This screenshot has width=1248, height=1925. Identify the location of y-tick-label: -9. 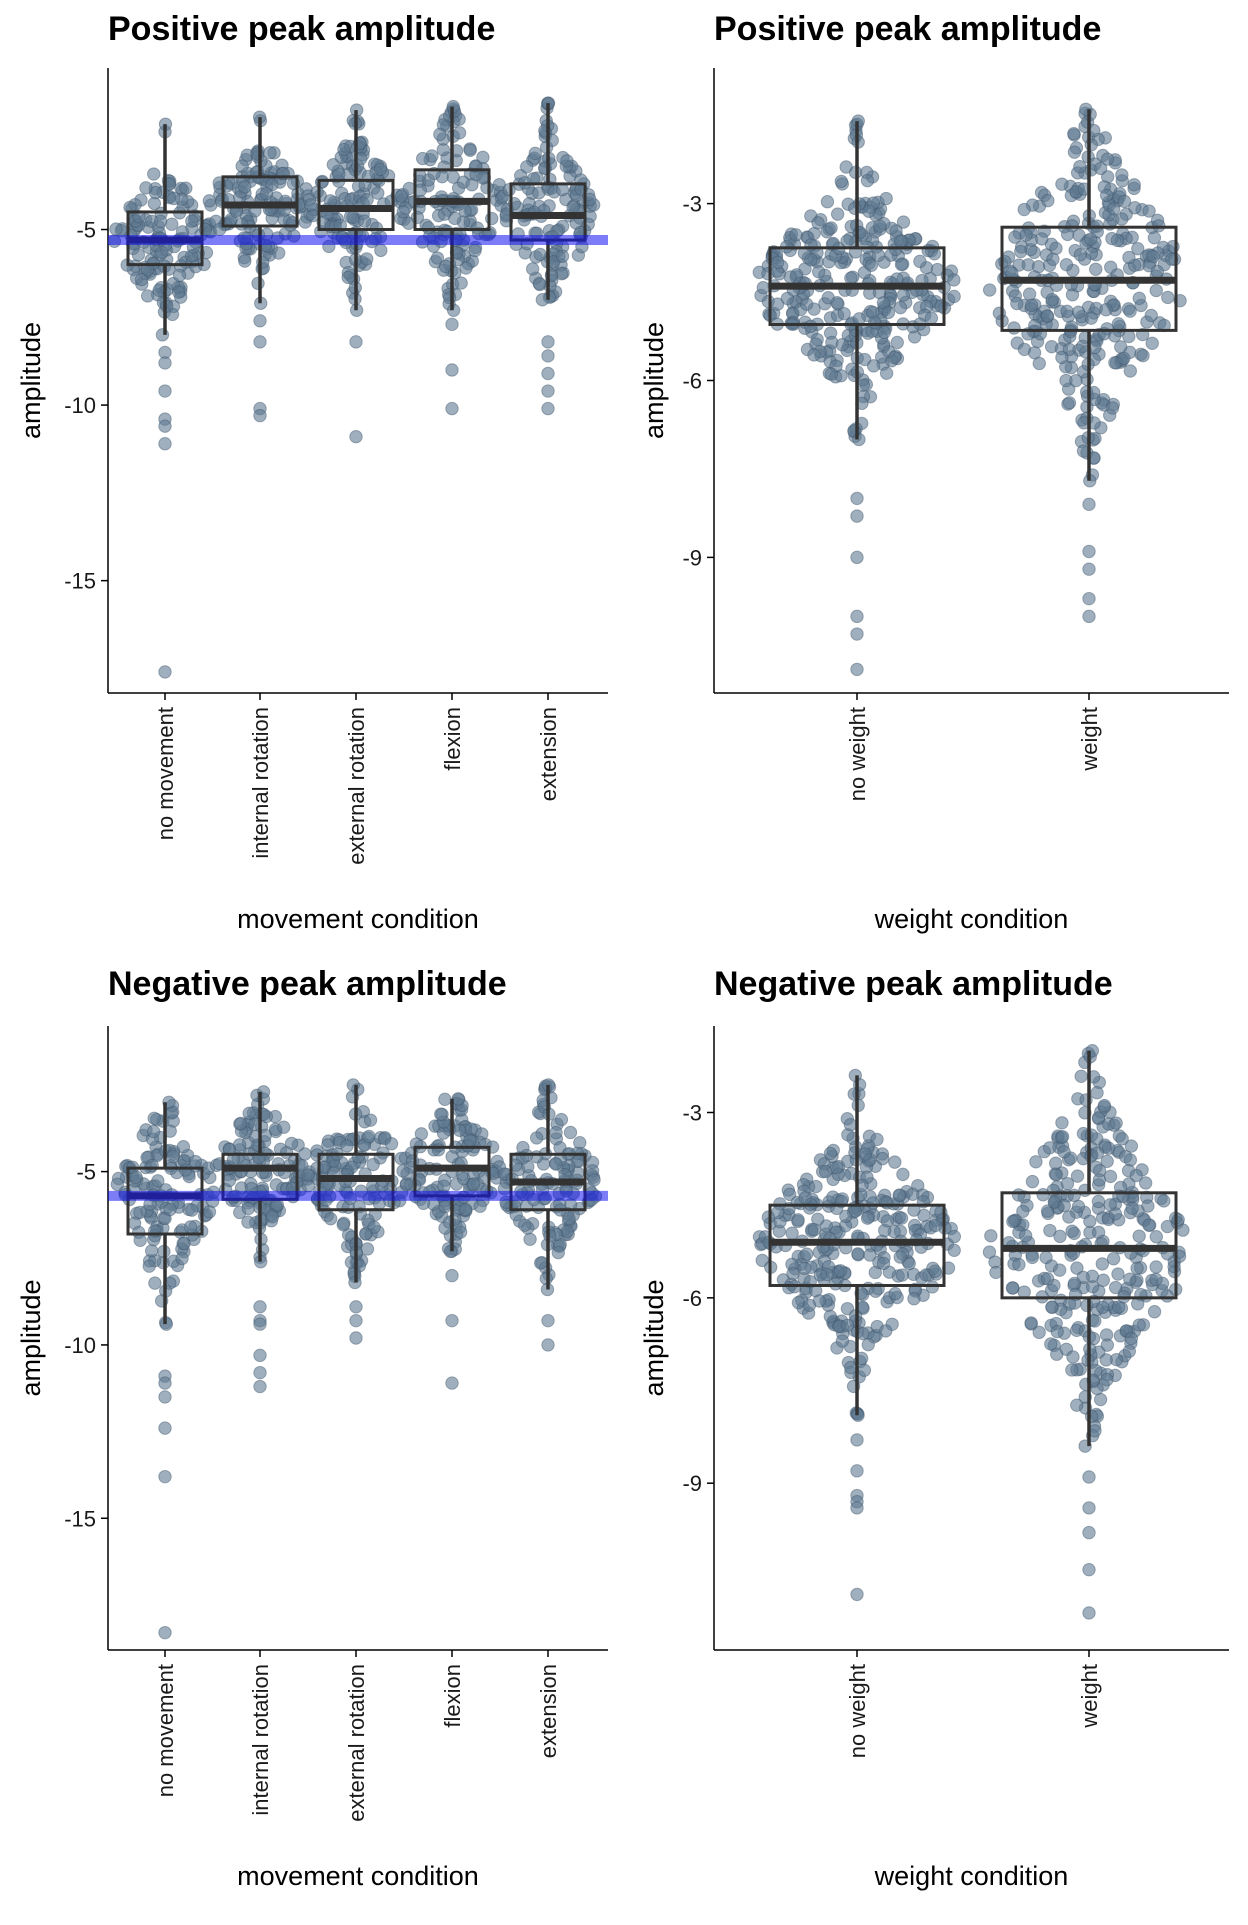
(692, 557).